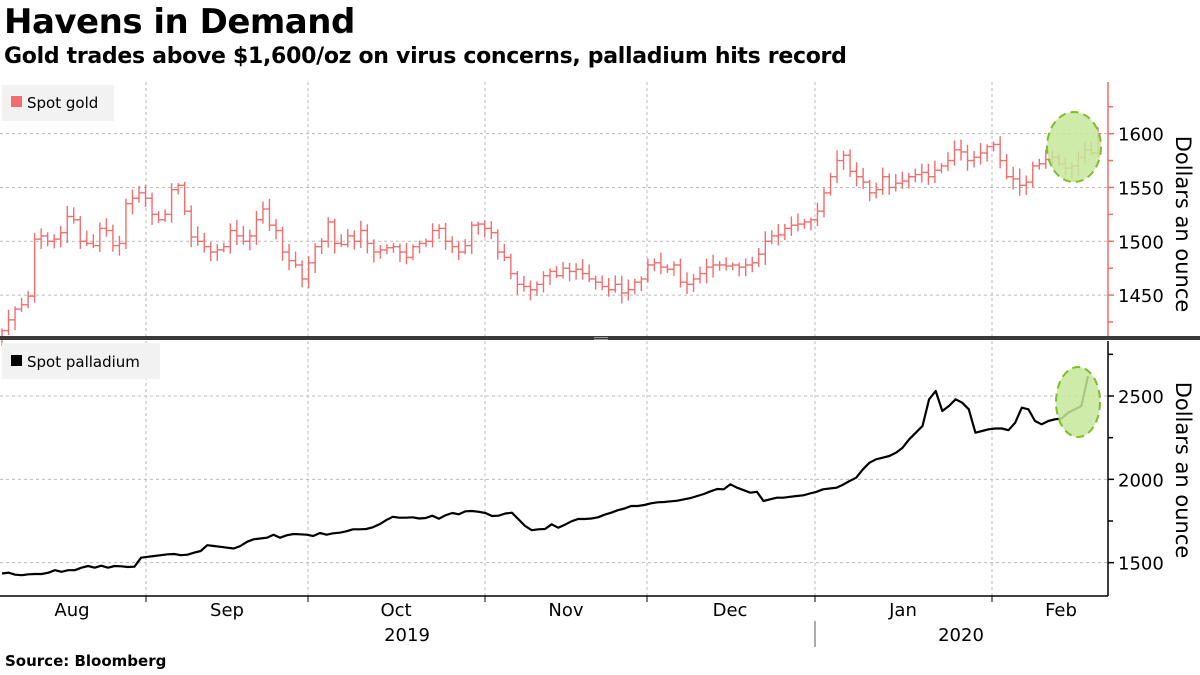 Image resolution: width=1200 pixels, height=675 pixels. What do you see at coordinates (730, 610) in the screenshot?
I see `x-month-label-dec: Dec` at bounding box center [730, 610].